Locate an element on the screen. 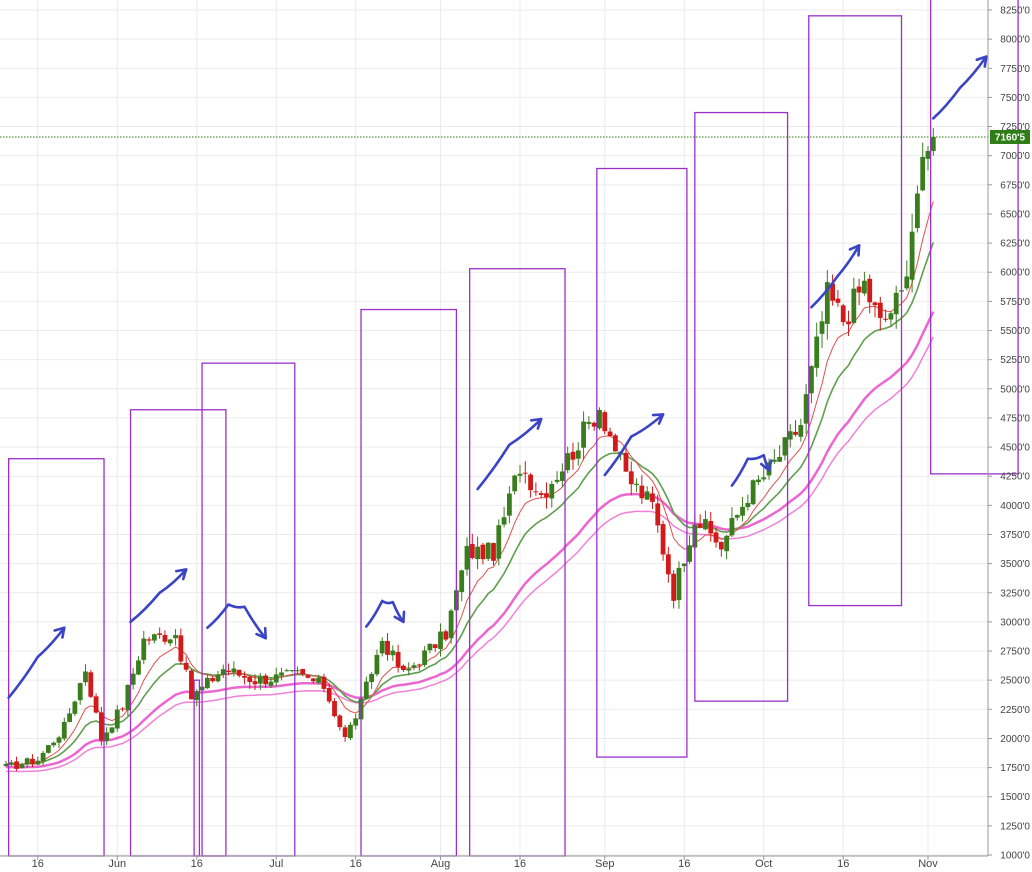 This screenshot has height=872, width=1032. y-tick-label: 1500'0 is located at coordinates (1015, 797).